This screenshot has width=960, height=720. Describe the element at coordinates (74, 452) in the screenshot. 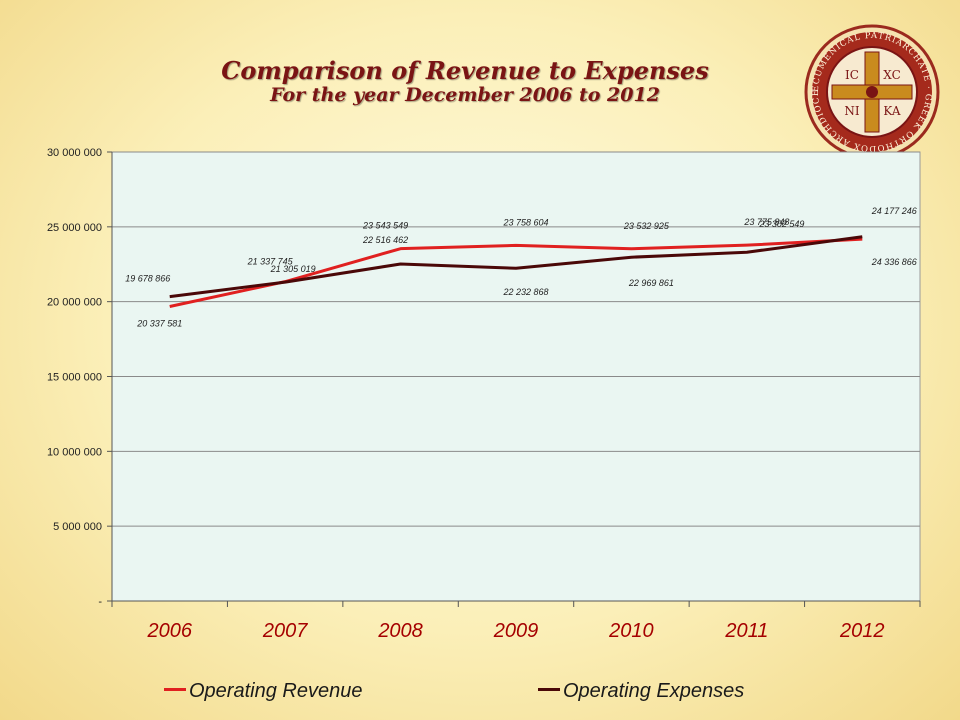

I see `y-tick-label: 10 000 000` at that location.